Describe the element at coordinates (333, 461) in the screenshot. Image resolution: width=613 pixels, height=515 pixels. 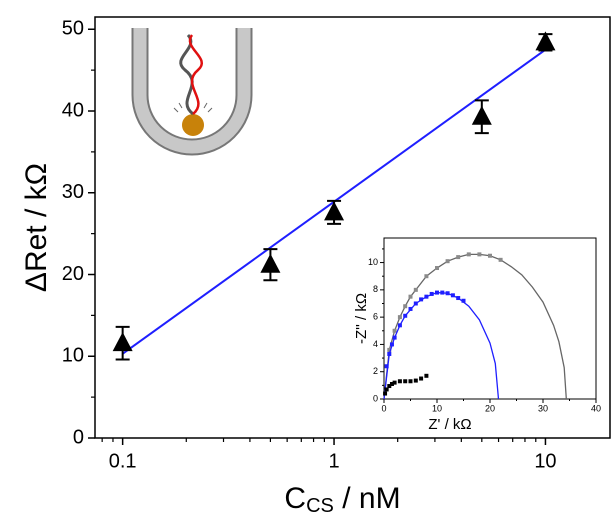
I see `x-tick-label: 1` at that location.